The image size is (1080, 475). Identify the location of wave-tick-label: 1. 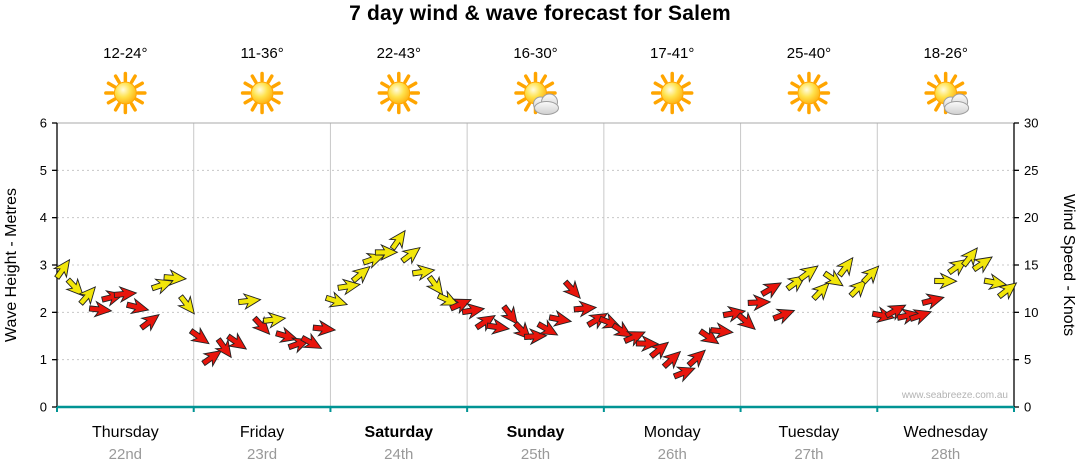
(43, 359).